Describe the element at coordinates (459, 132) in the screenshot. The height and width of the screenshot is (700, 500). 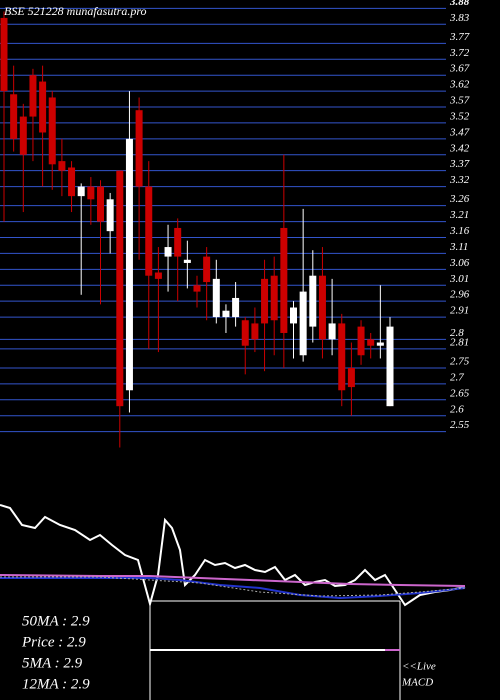
I see `y-tick-label: 3.47` at that location.